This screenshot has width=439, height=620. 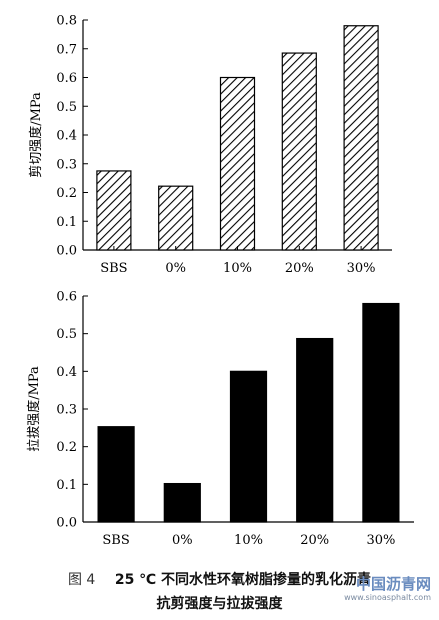 I want to click on figure-caption-line1: 图 4 25 ℃ 不同水性环氧树脂掺量的乳化沥青, so click(x=219, y=579).